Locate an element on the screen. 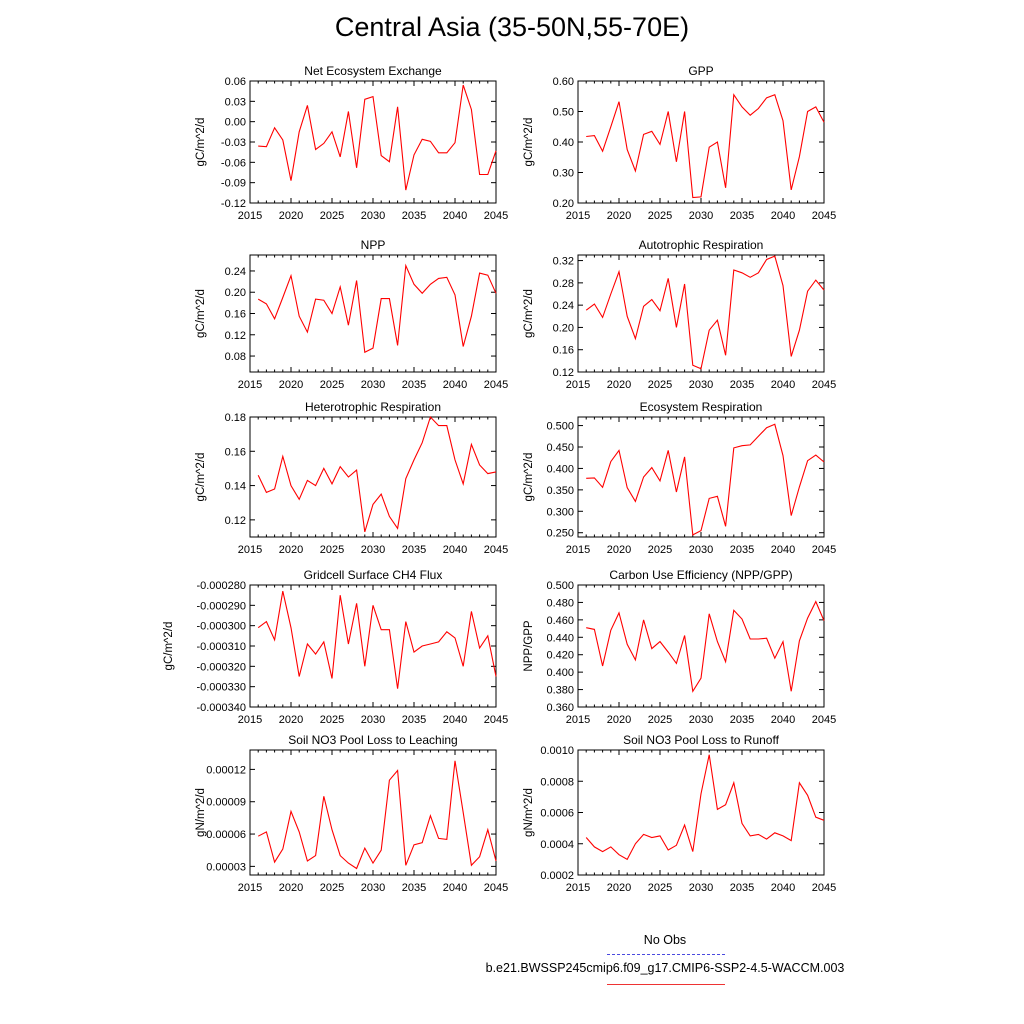 Image resolution: width=1024 pixels, height=1024 pixels. y-tick-label: 0.28 is located at coordinates (563, 284).